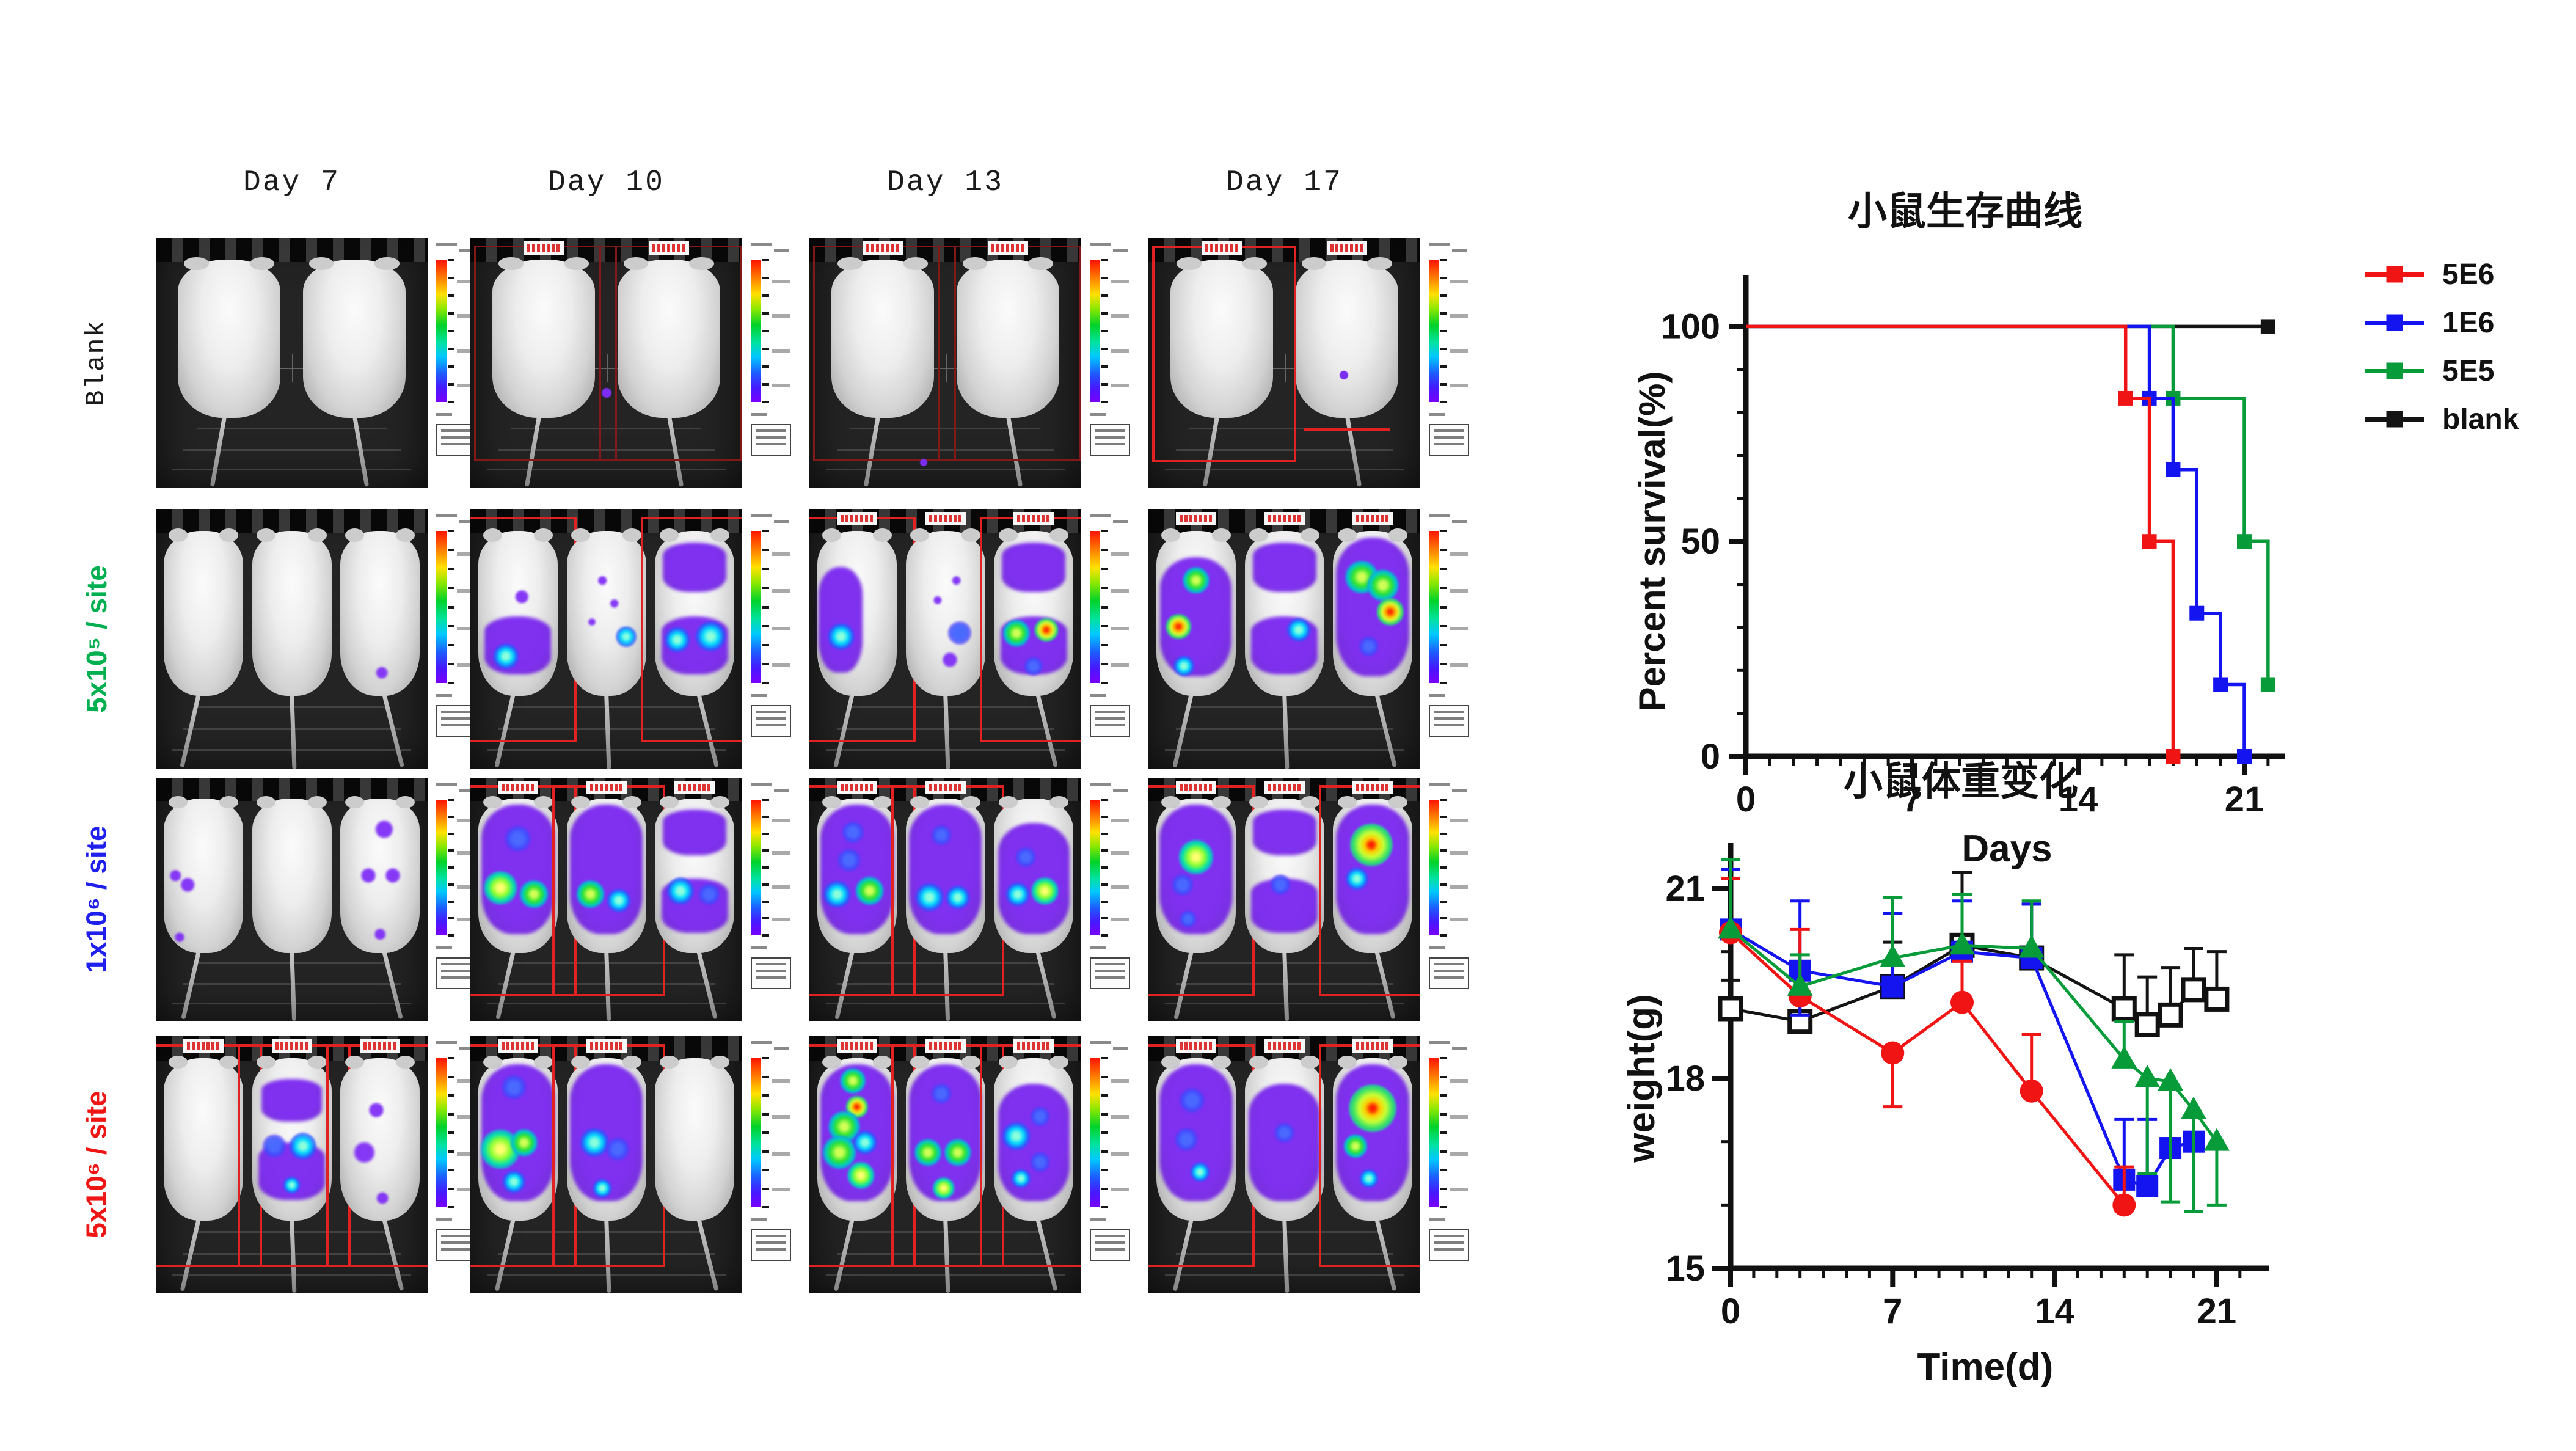  What do you see at coordinates (1746, 799) in the screenshot?
I see `x-tick-label: 0` at bounding box center [1746, 799].